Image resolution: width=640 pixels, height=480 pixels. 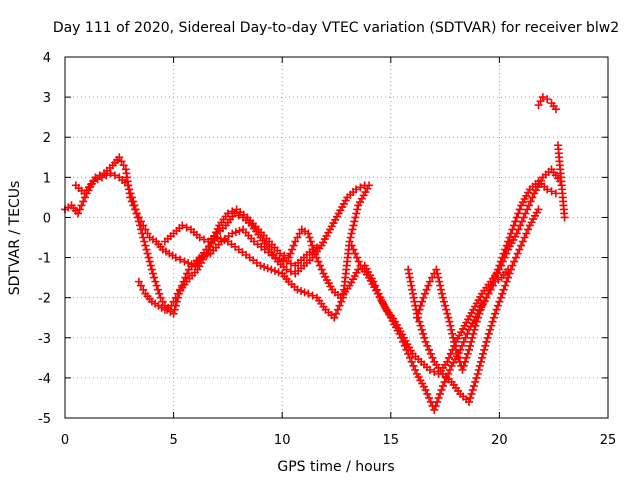 I want to click on series-track-g, so click(x=473, y=305).